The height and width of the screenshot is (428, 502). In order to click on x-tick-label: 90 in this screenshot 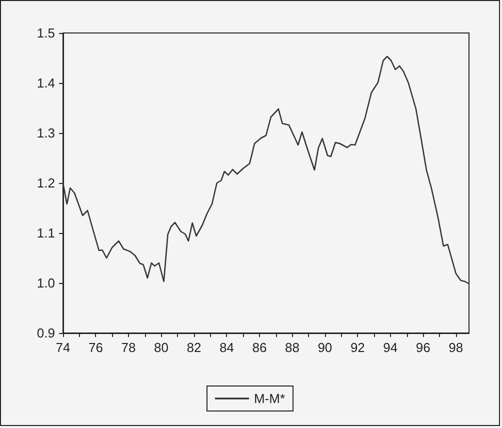, I will do `click(325, 347)`.